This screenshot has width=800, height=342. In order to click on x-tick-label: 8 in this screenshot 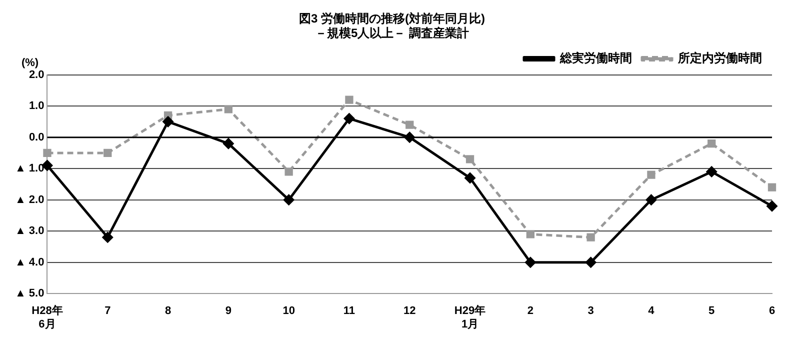, I will do `click(168, 311)`.